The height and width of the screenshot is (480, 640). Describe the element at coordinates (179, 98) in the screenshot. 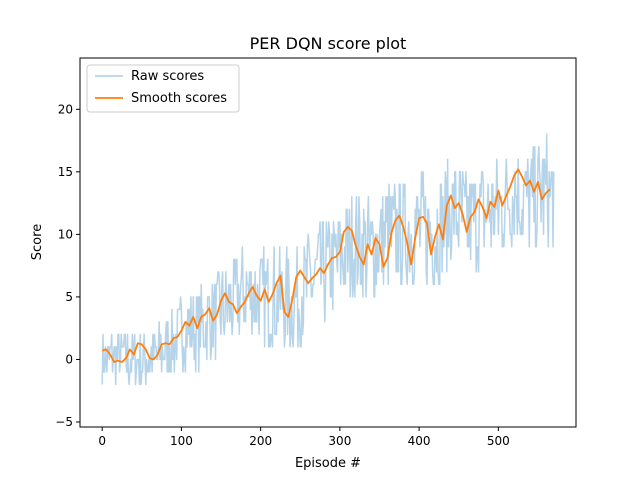

I see `legend-label-smooth-scores: Smooth scores` at that location.